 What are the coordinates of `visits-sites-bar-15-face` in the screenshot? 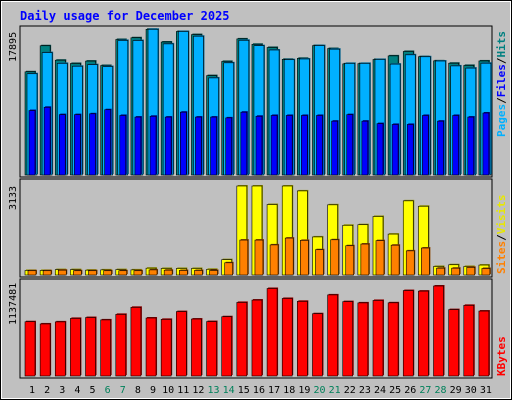 It's located at (244, 257).